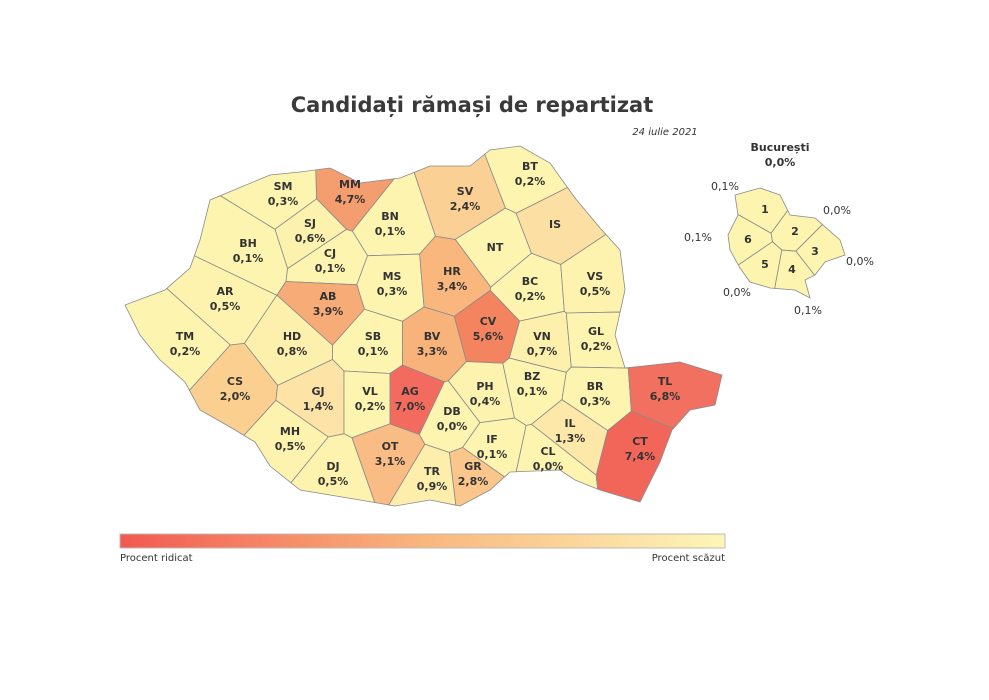 Image resolution: width=989 pixels, height=700 pixels. What do you see at coordinates (390, 446) in the screenshot?
I see `county-code: OT` at bounding box center [390, 446].